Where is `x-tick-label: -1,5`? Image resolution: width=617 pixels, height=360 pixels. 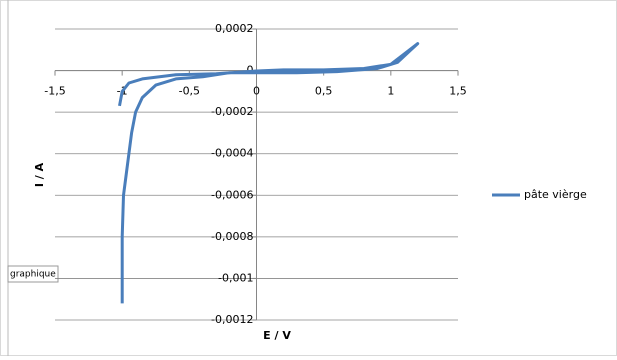
x-tick-label: -1,5 is located at coordinates (54, 91).